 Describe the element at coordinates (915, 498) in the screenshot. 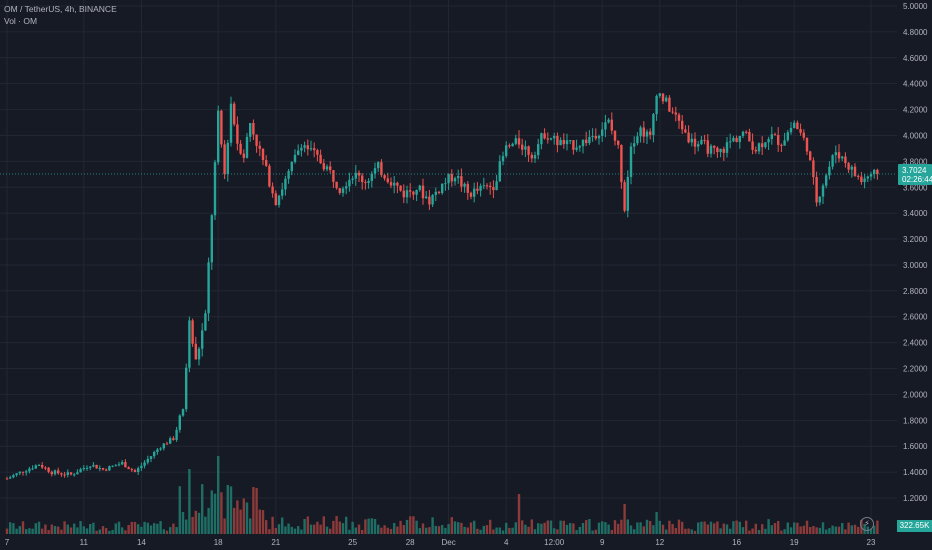

I see `price-tick-label: 1.2000` at that location.